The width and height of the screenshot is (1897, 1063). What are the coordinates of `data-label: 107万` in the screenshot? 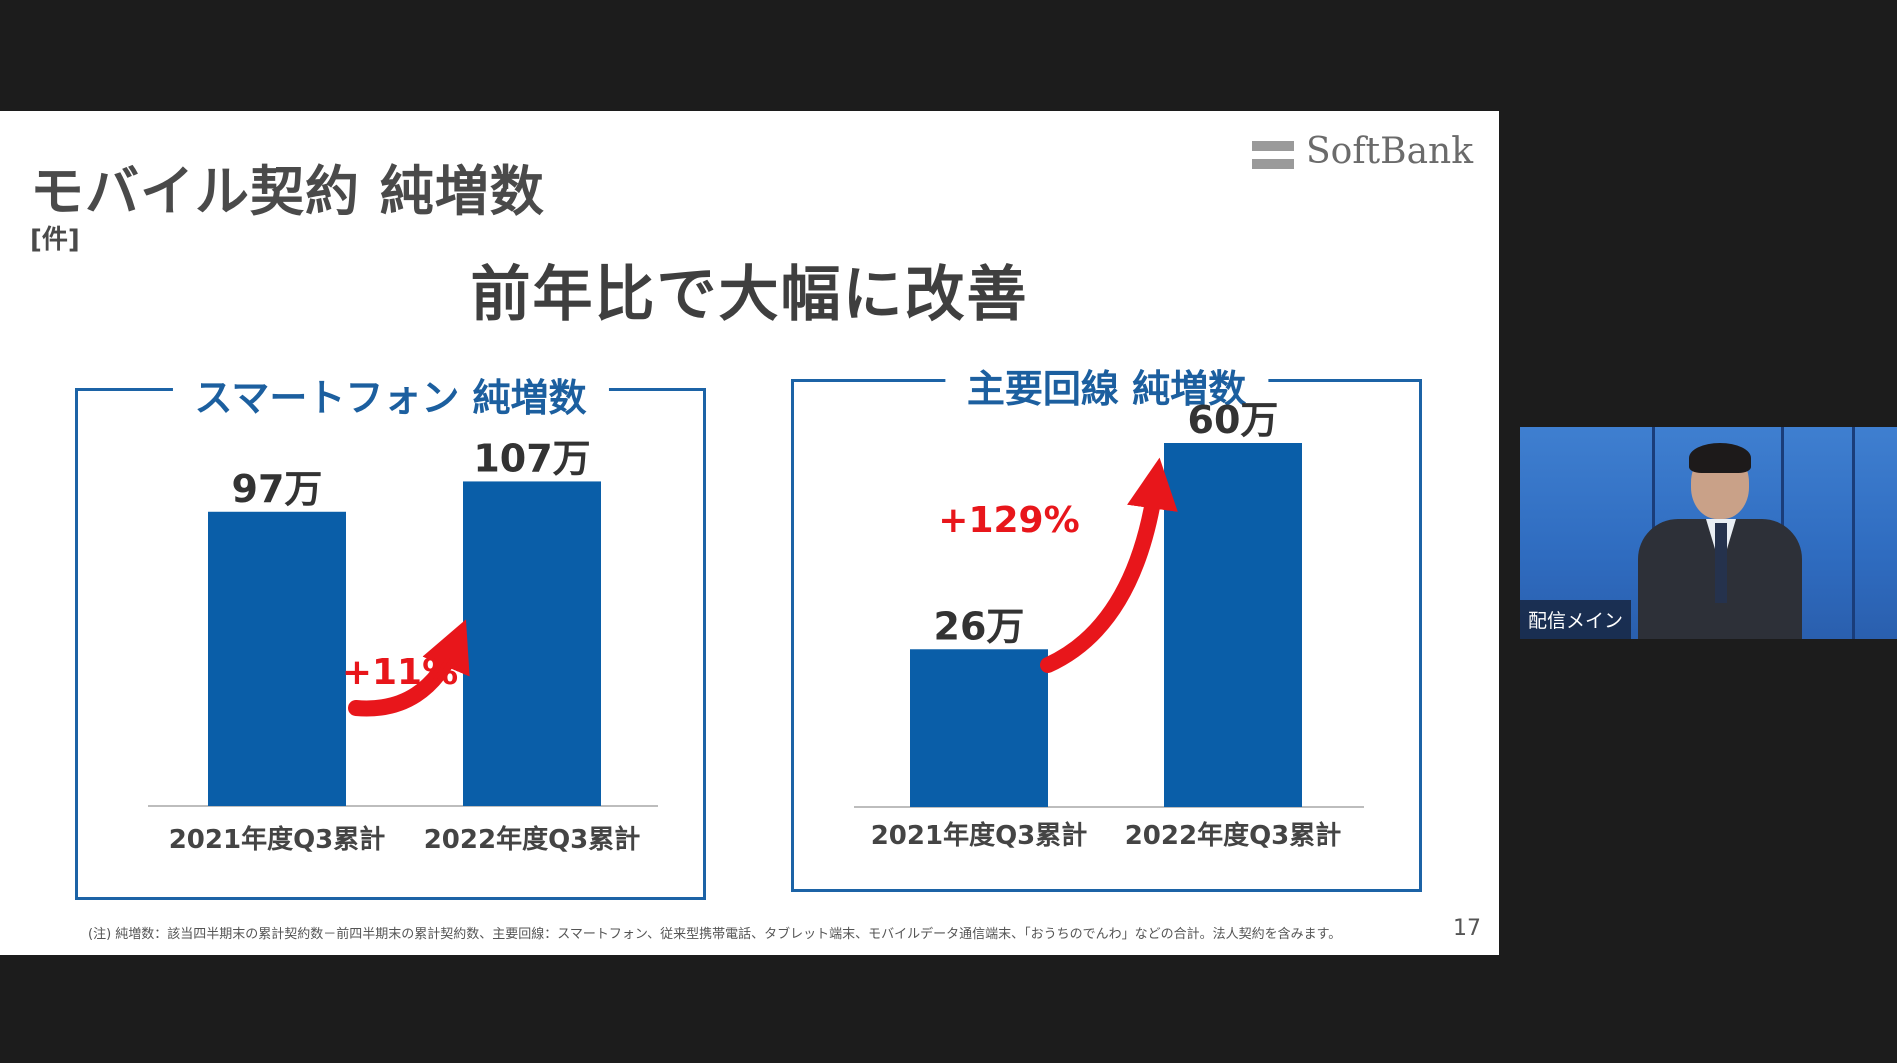 It's located at (531, 458).